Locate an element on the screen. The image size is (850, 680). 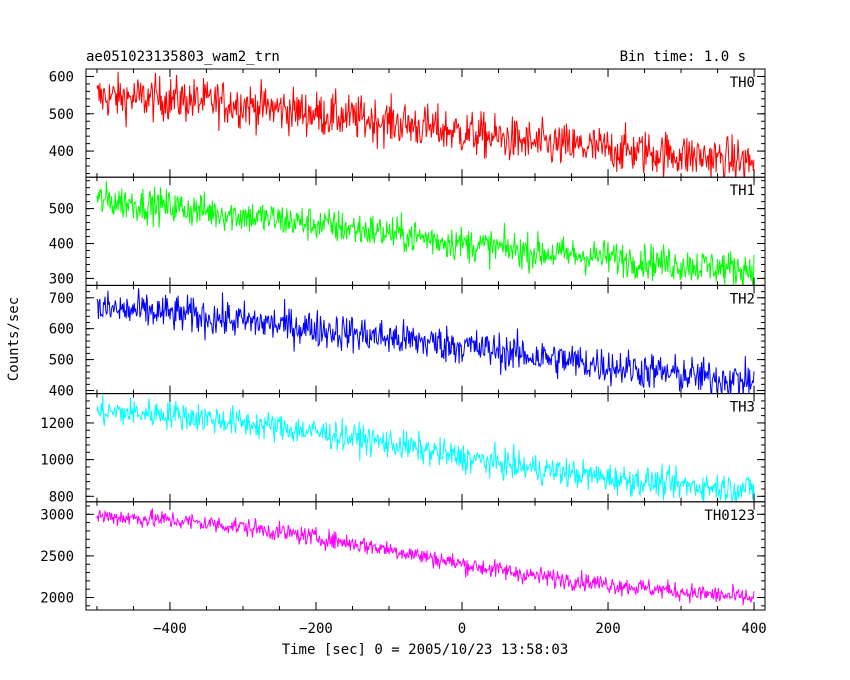
series-line-th2 is located at coordinates (425, 341).